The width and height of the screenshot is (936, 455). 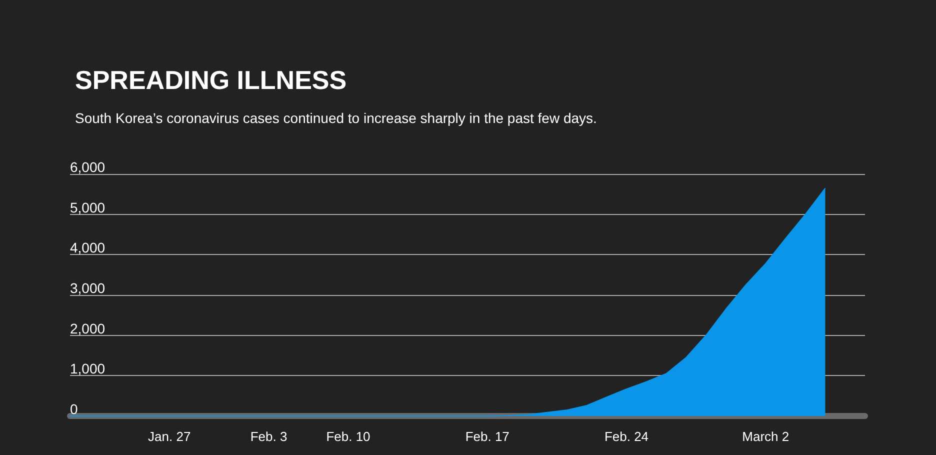 What do you see at coordinates (348, 436) in the screenshot?
I see `x-tick-label: Feb. 10` at bounding box center [348, 436].